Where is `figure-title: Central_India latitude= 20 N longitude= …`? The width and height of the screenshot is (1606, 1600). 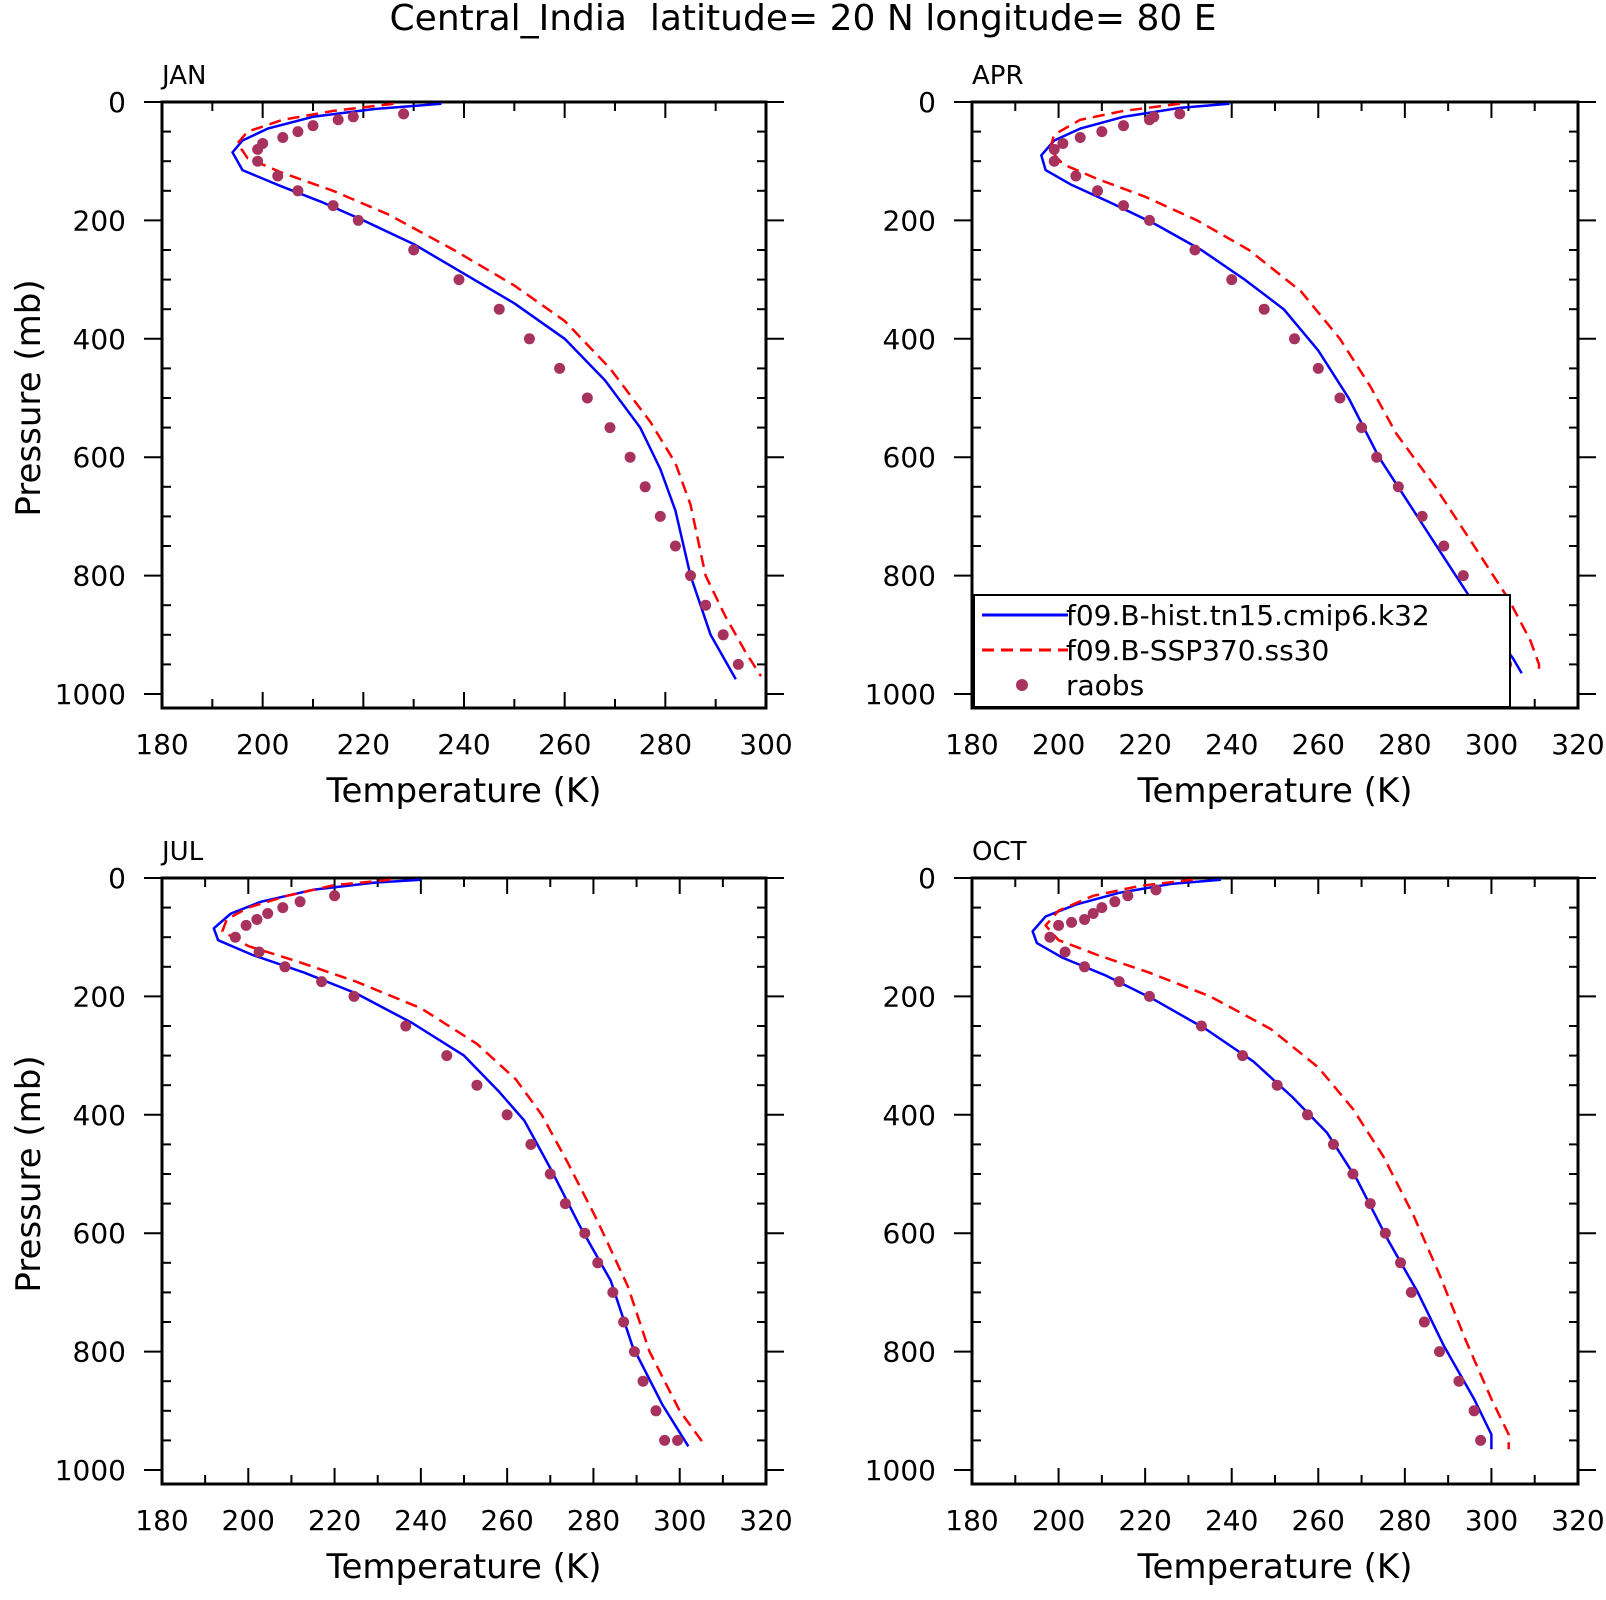
figure-title: Central_India latitude= 20 N longitude= … is located at coordinates (803, 19).